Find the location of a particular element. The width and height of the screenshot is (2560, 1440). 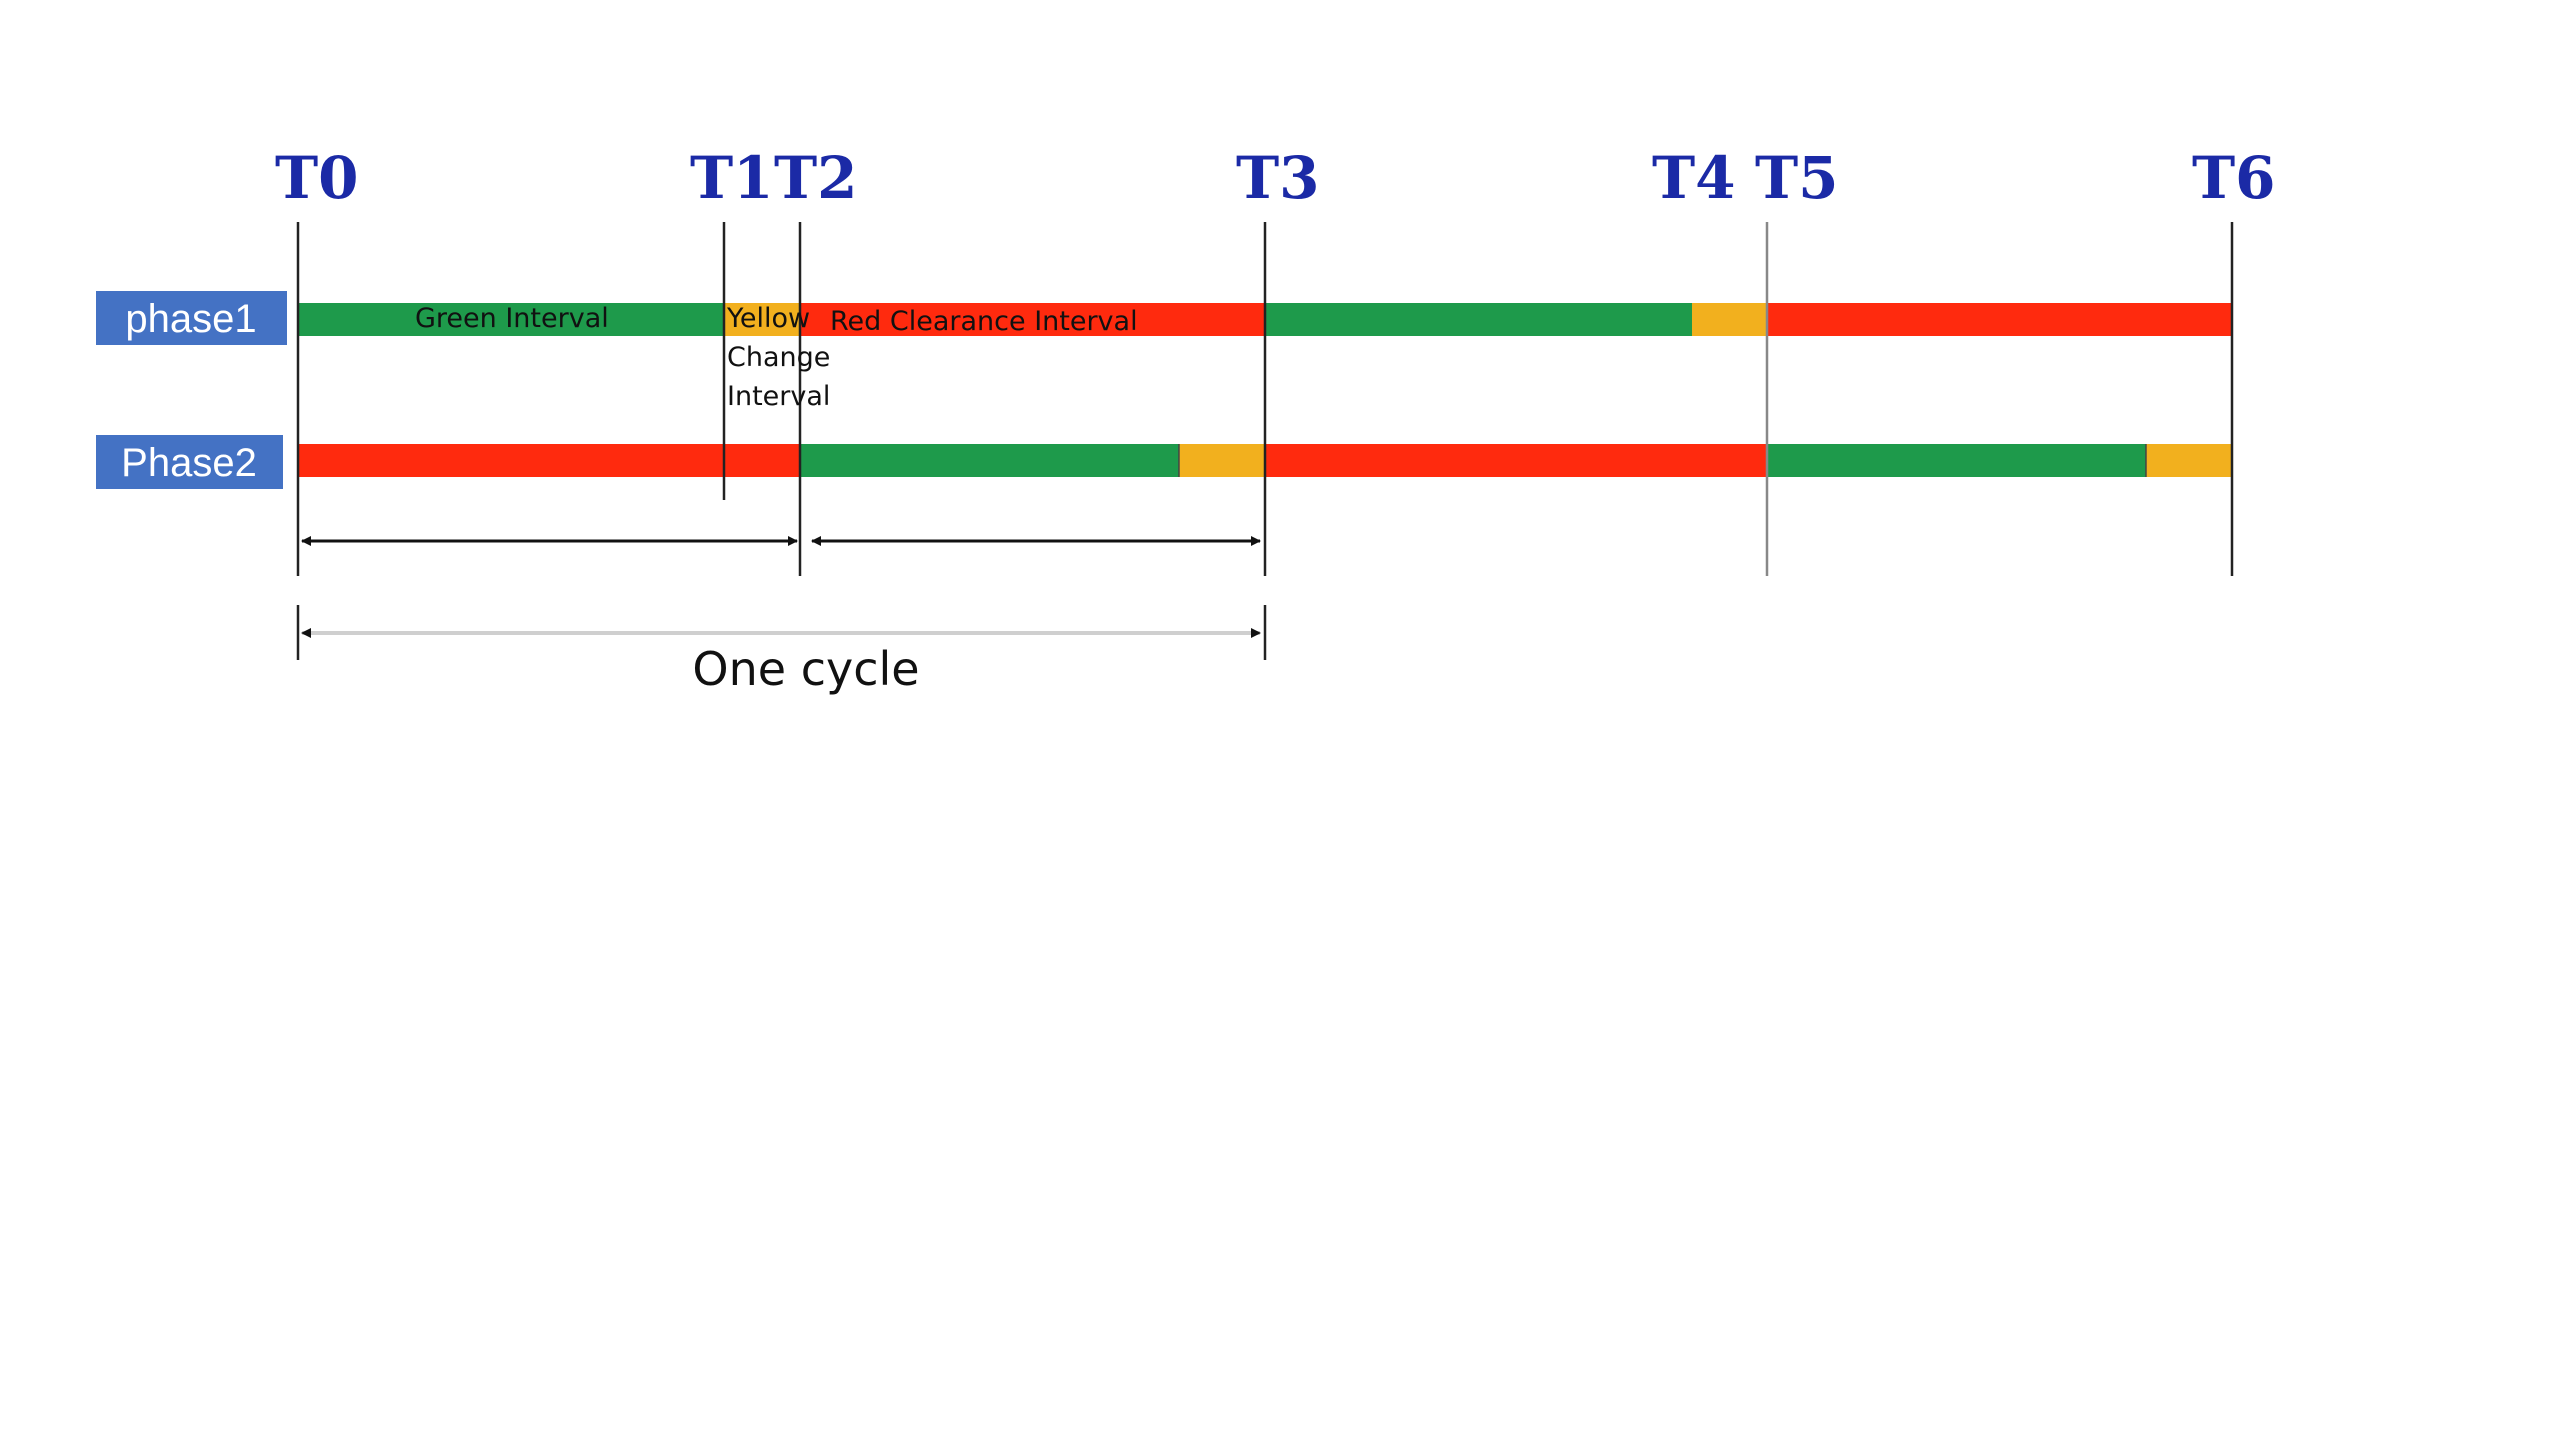

phase1-label-text: phase1 is located at coordinates (190, 319).